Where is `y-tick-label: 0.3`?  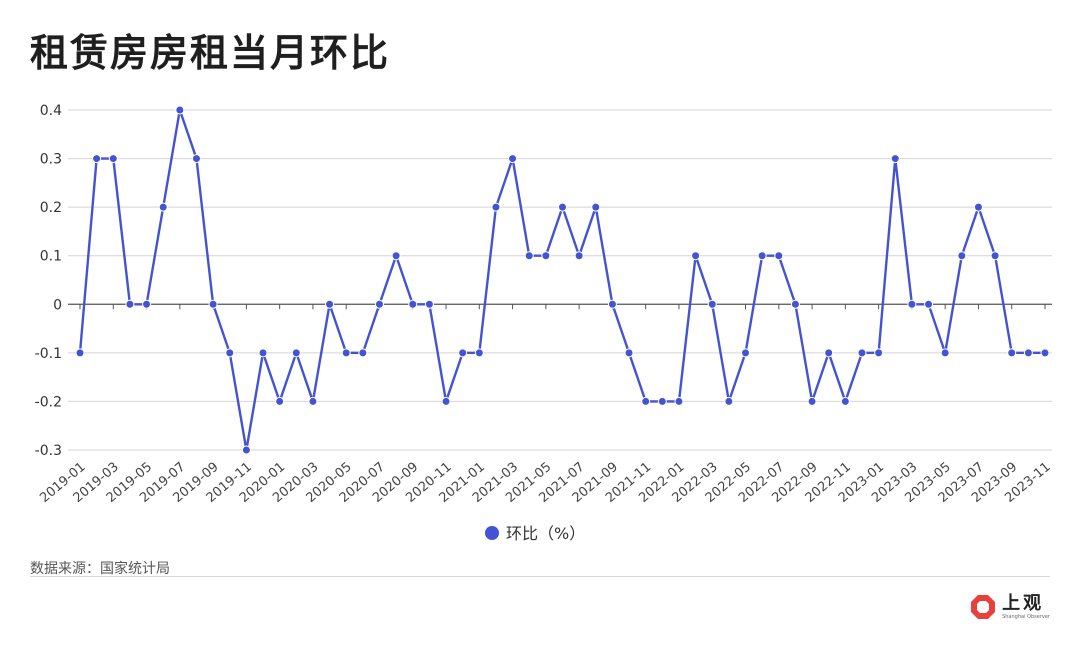
y-tick-label: 0.3 is located at coordinates (51, 160).